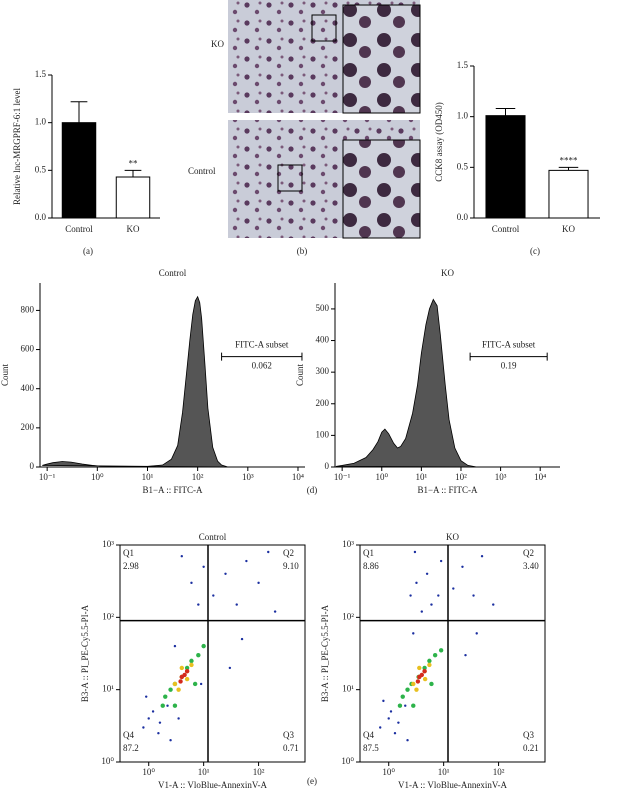  I want to click on quadrant-value: 0.21, so click(531, 748).